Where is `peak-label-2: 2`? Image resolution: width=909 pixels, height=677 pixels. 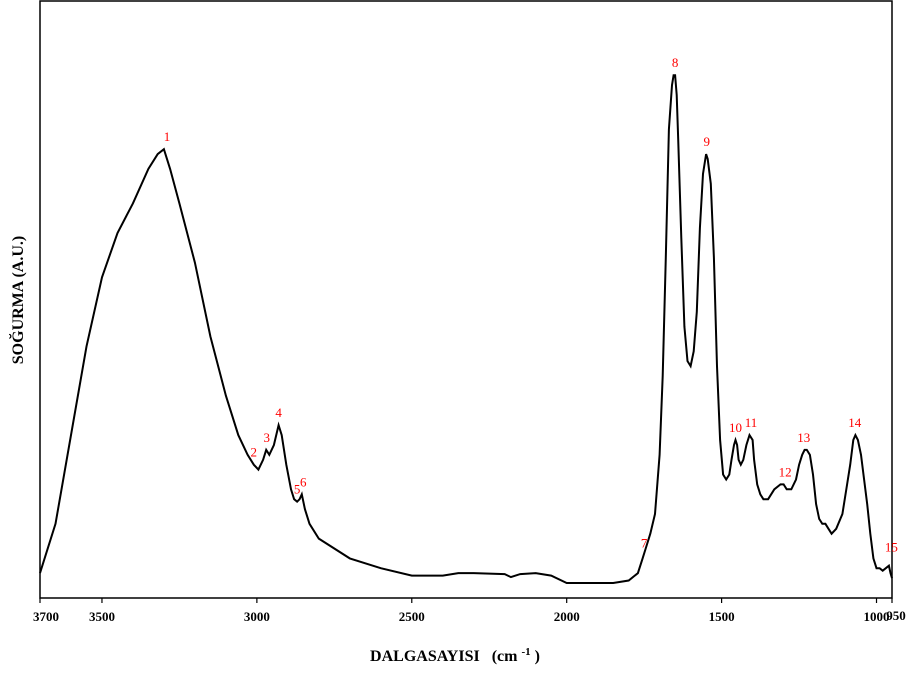 peak-label-2: 2 is located at coordinates (254, 452).